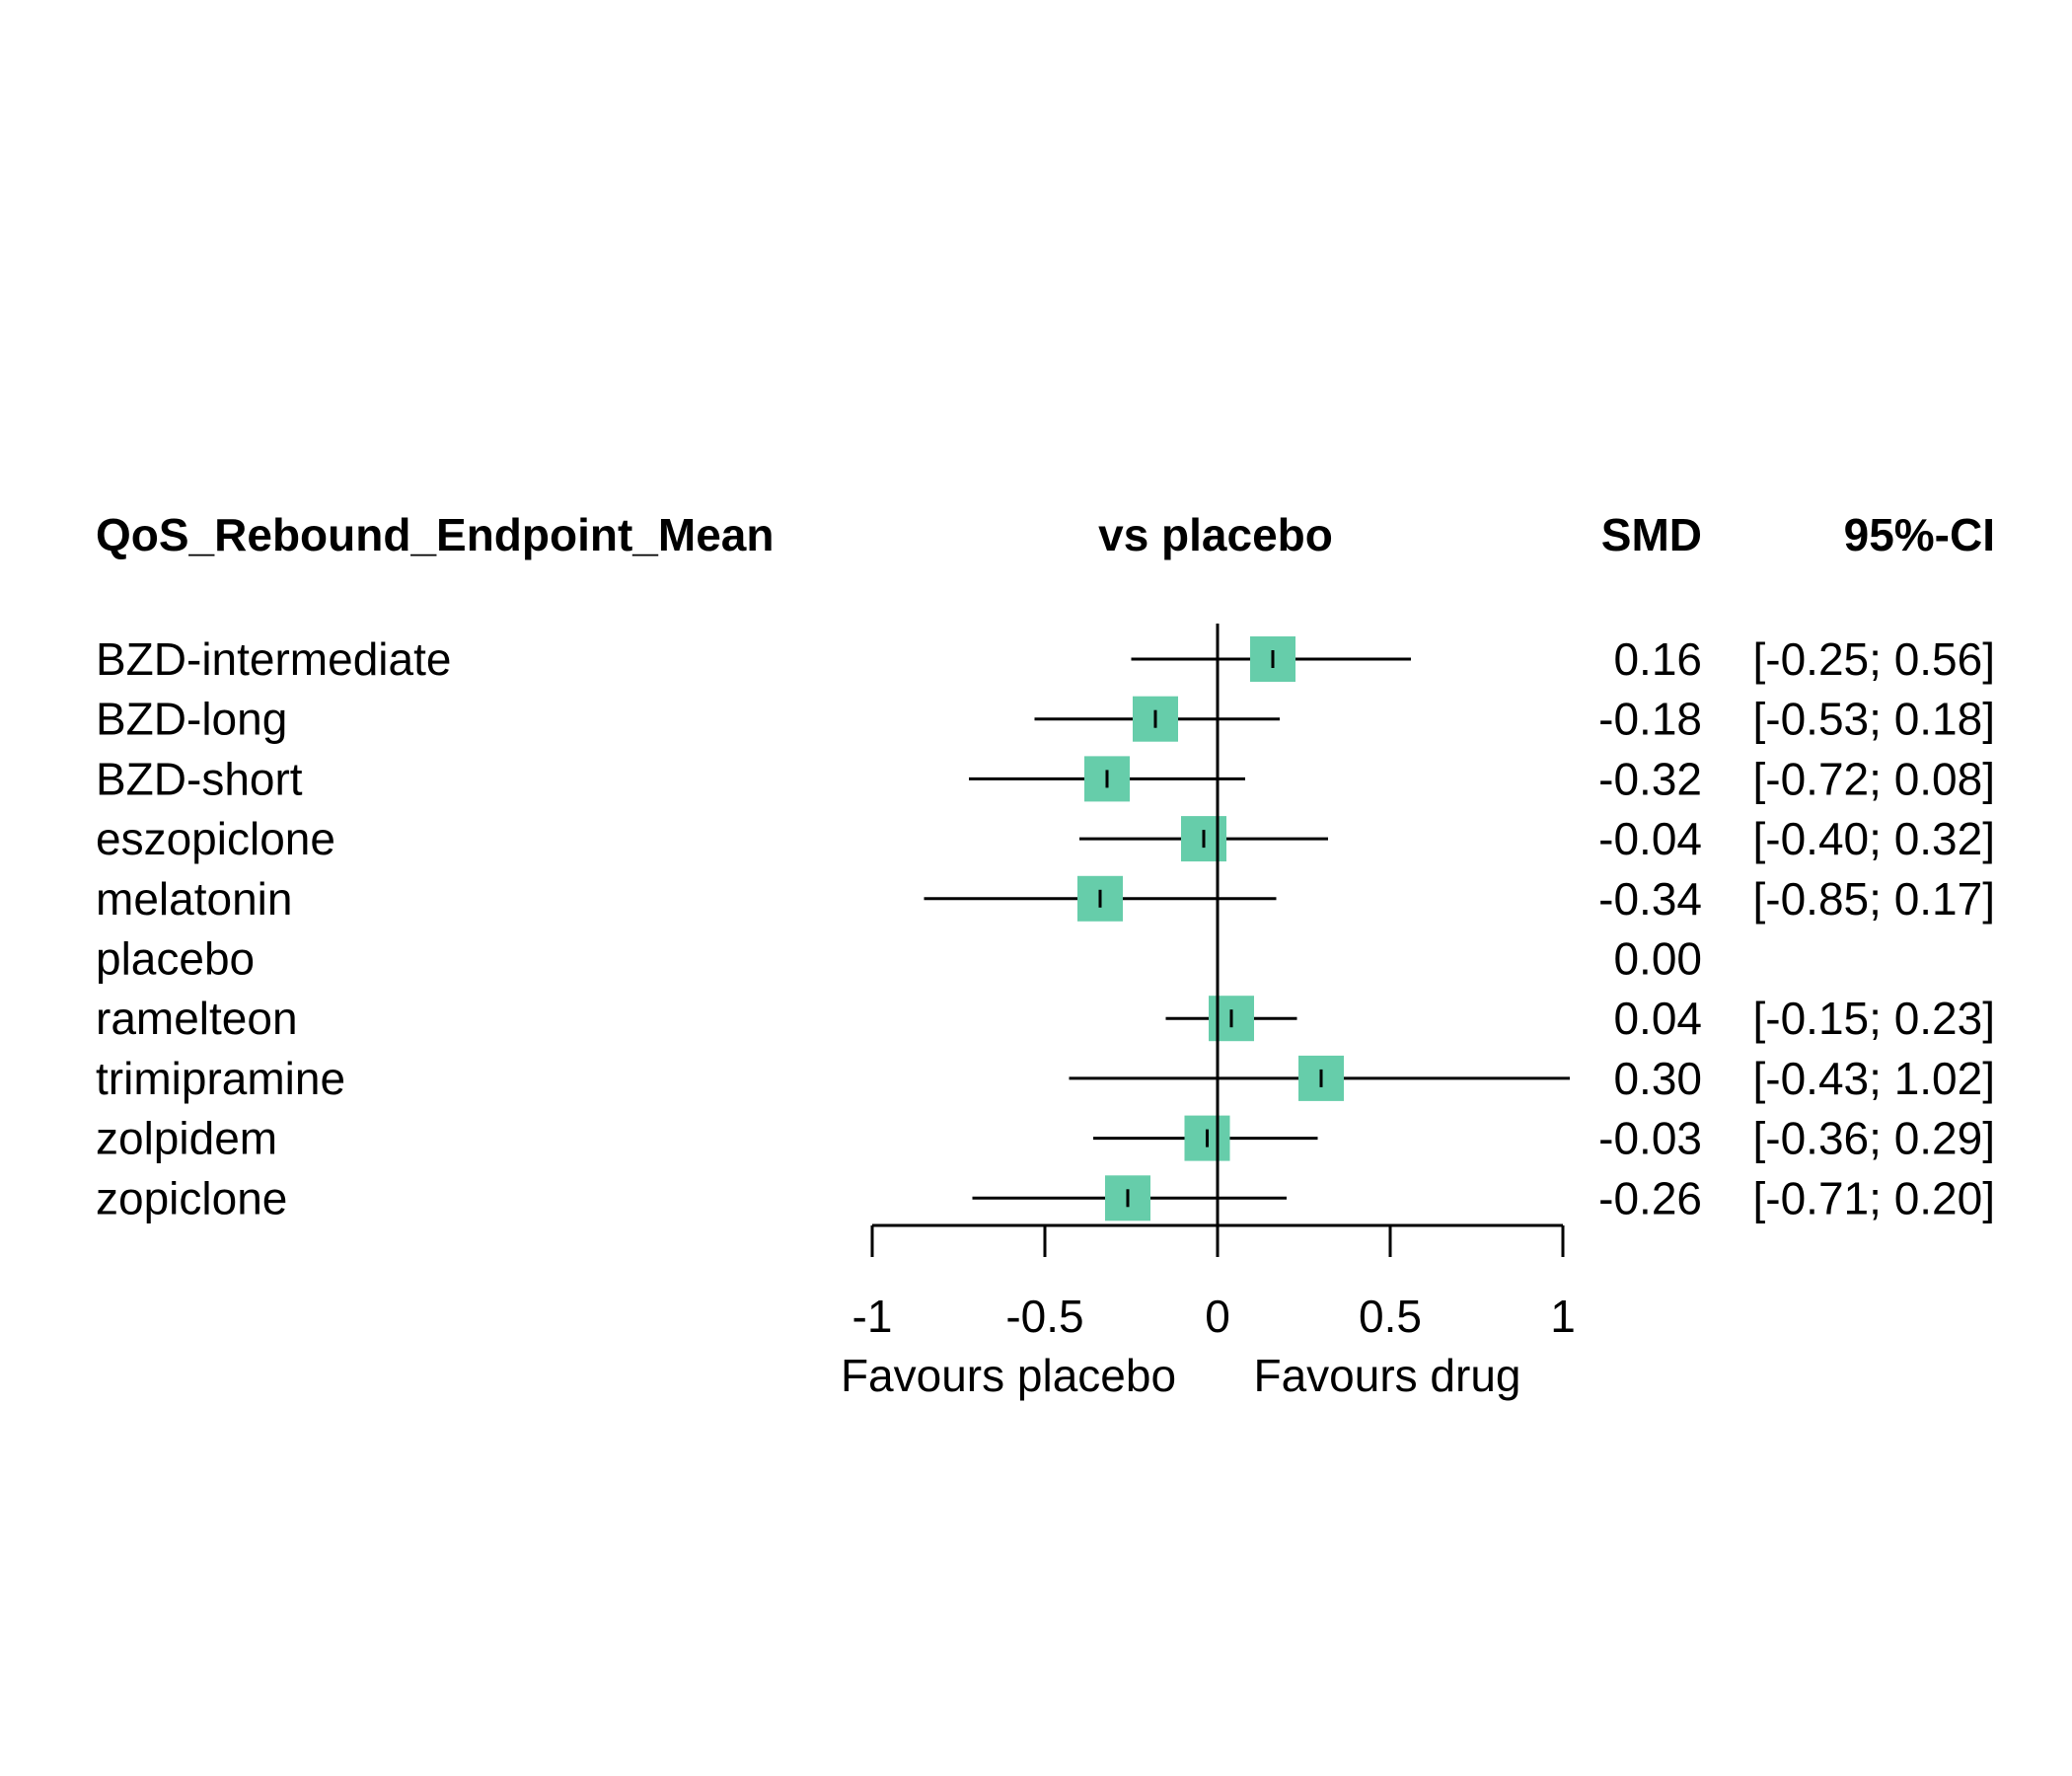 This screenshot has height=1776, width=2072. What do you see at coordinates (1387, 1376) in the screenshot?
I see `favours-drug-label: Favours drug` at bounding box center [1387, 1376].